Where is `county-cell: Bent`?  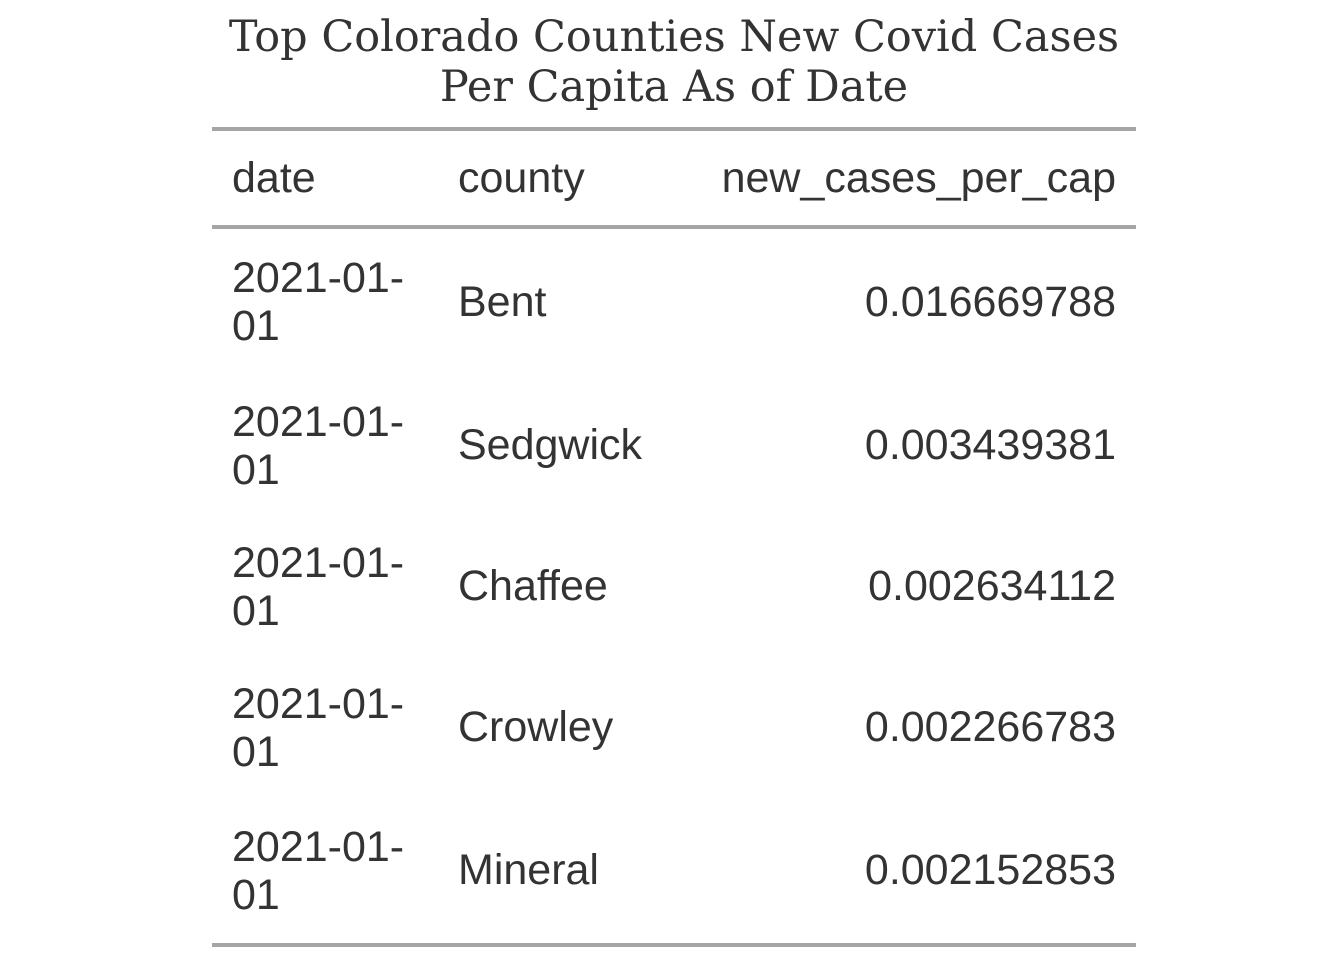 county-cell: Bent is located at coordinates (502, 301).